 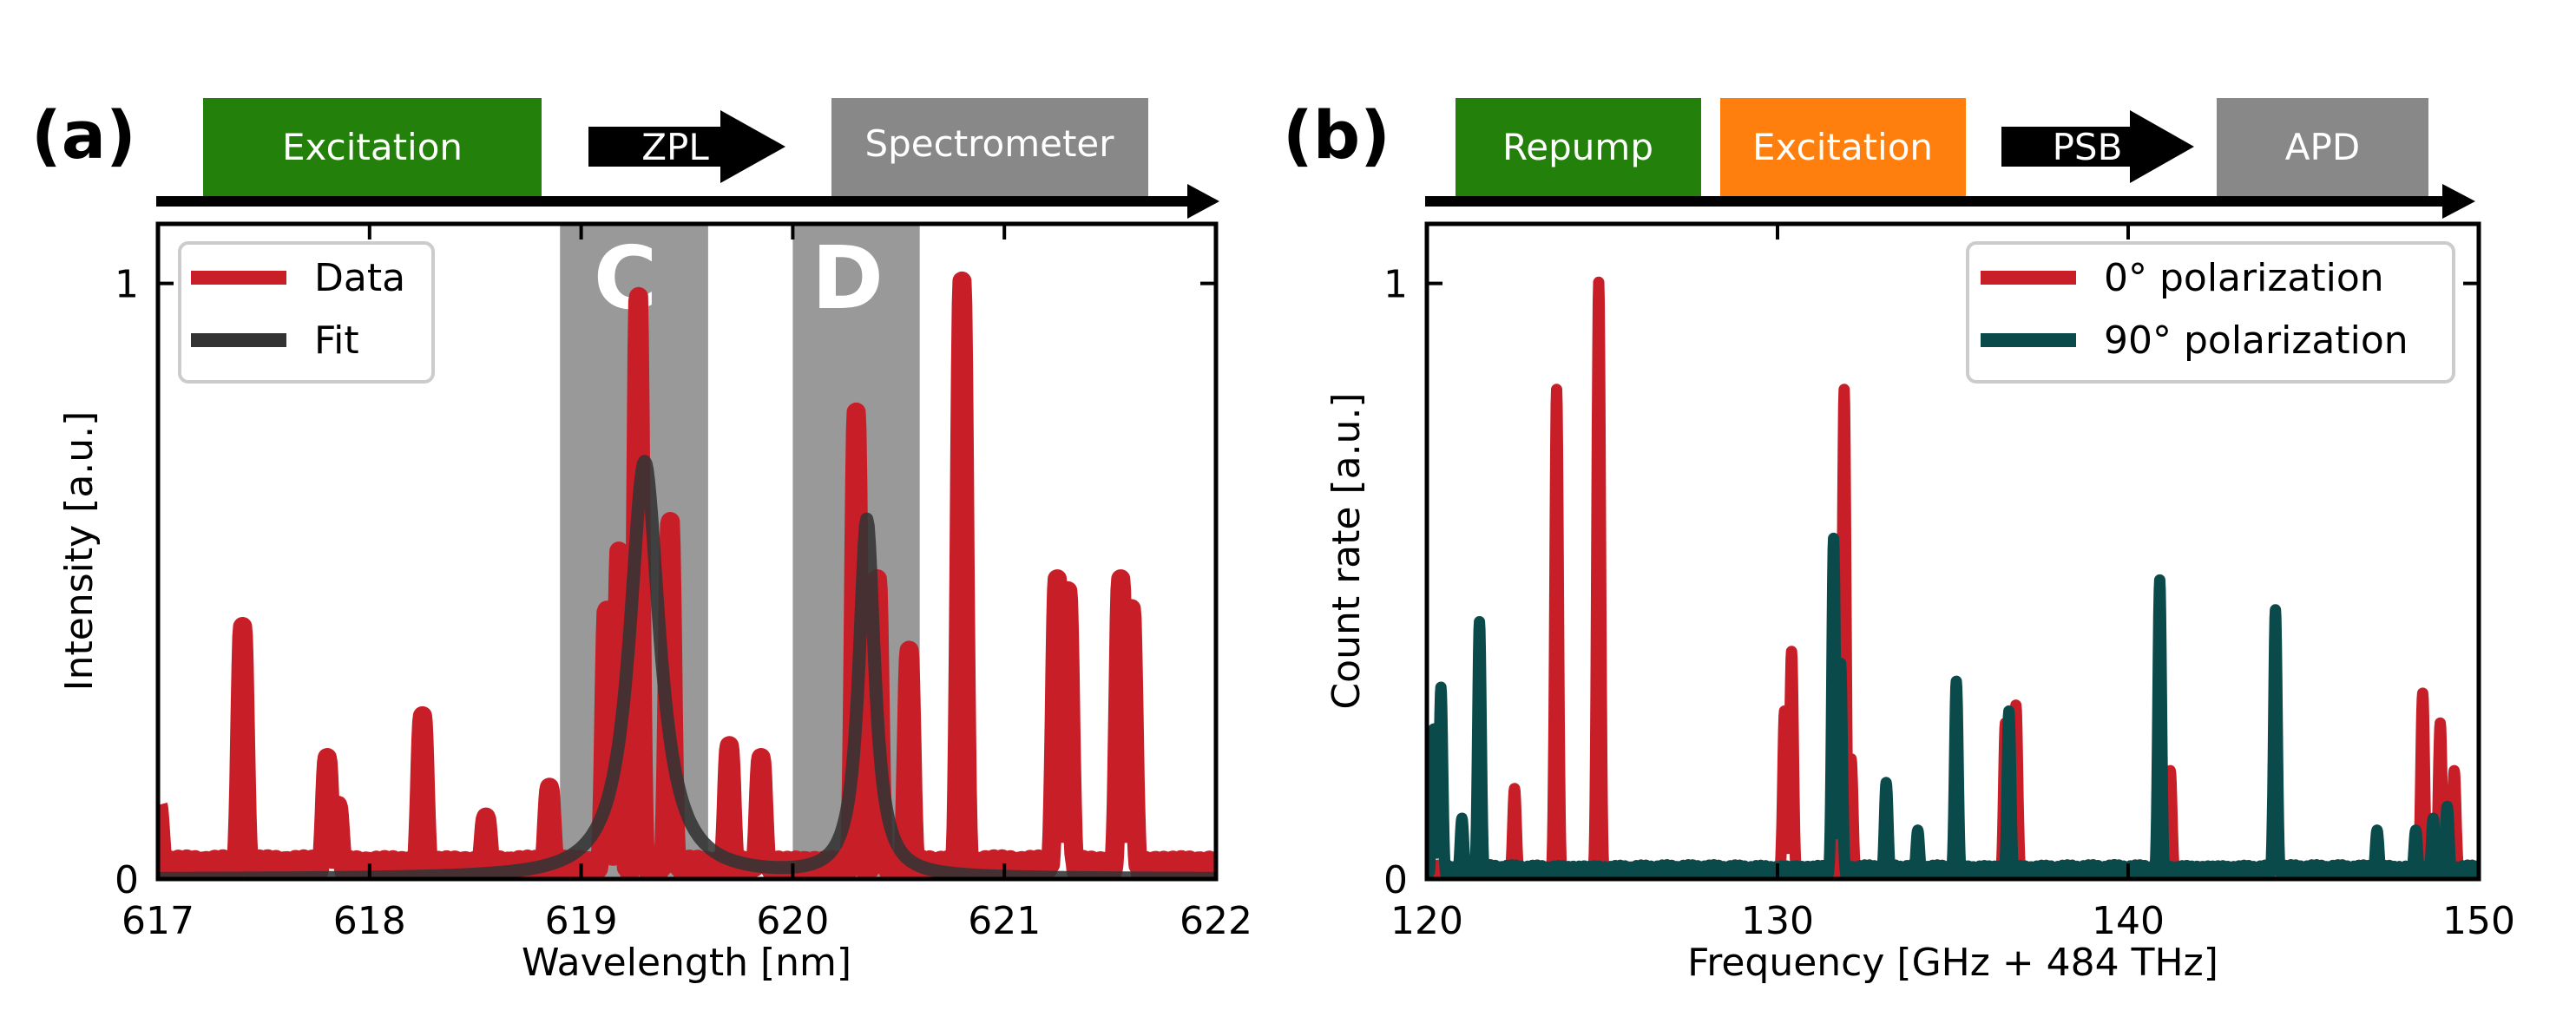 I want to click on a-ytick-label: 1, so click(x=127, y=285).